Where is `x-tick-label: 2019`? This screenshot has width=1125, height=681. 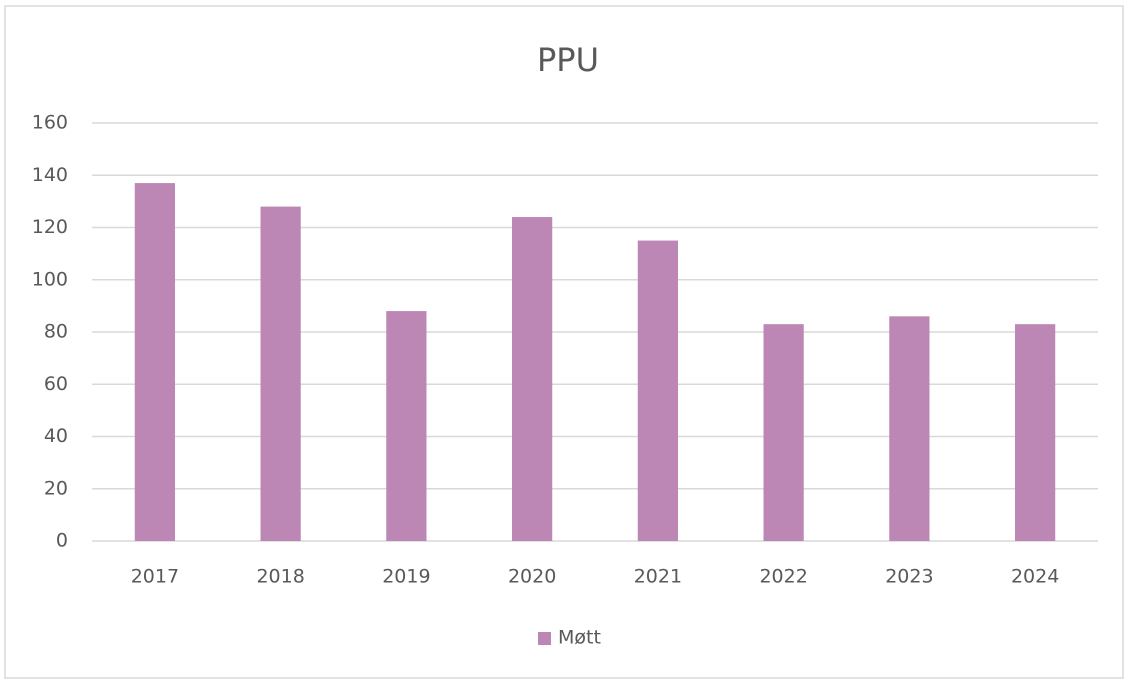
x-tick-label: 2019 is located at coordinates (406, 577).